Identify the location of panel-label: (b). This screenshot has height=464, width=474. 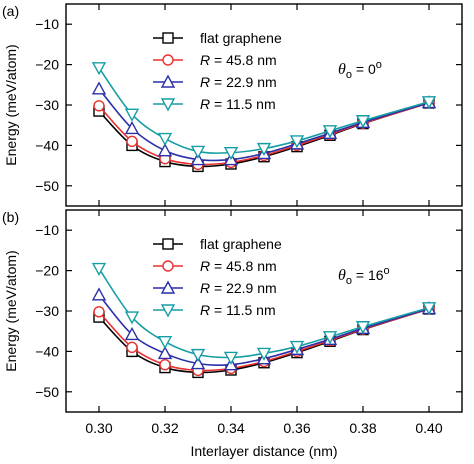
(10, 217).